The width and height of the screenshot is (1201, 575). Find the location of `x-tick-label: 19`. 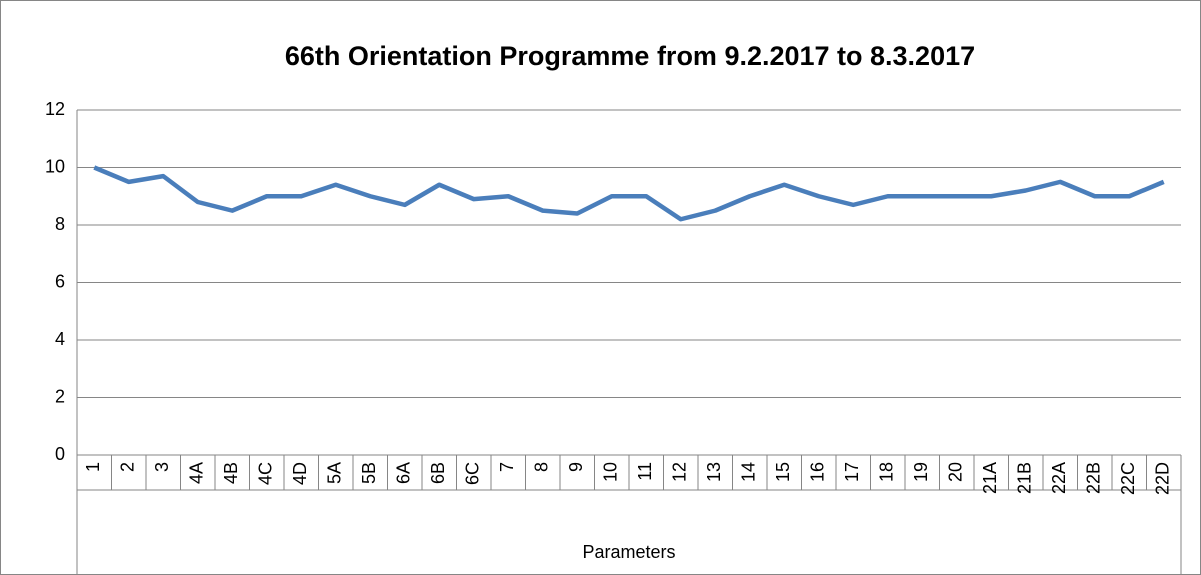

x-tick-label: 19 is located at coordinates (921, 472).